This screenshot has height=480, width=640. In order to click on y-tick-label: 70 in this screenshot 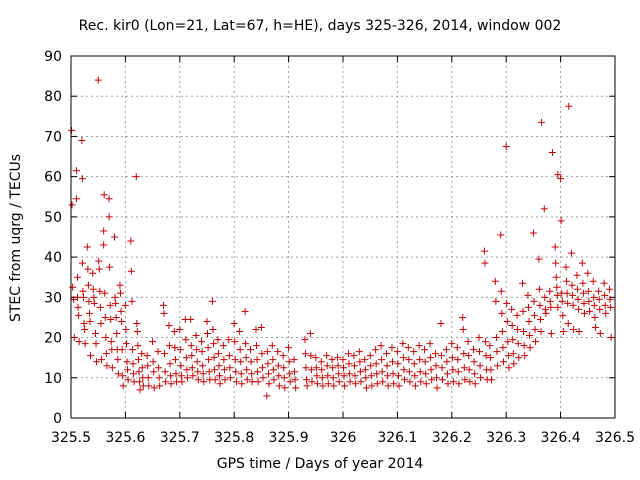, I will do `click(53, 137)`.